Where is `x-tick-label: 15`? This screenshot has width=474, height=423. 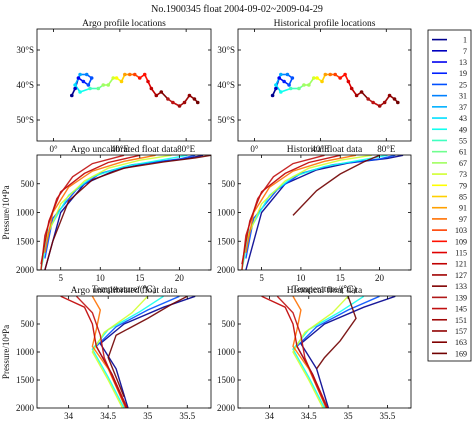
x-tick-label: 15 is located at coordinates (140, 278).